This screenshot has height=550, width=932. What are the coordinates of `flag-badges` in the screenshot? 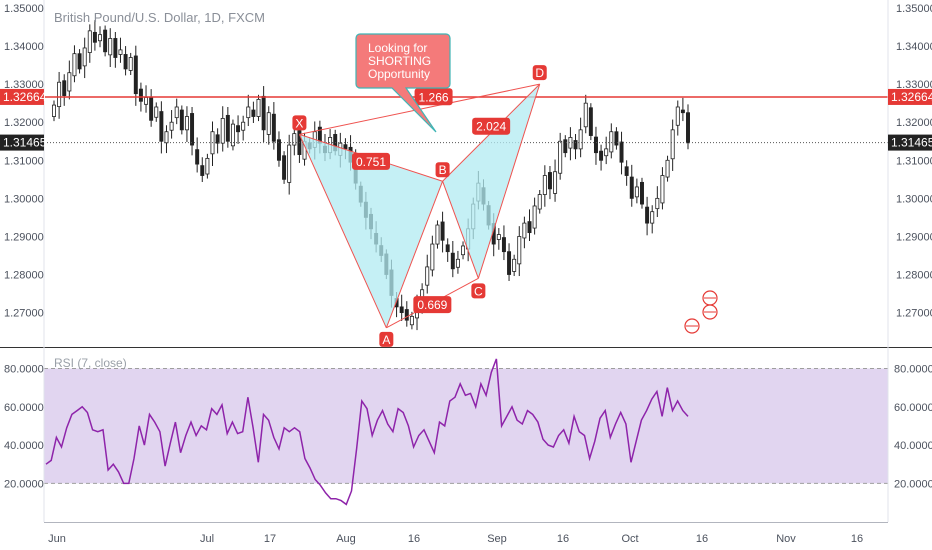 It's located at (701, 312).